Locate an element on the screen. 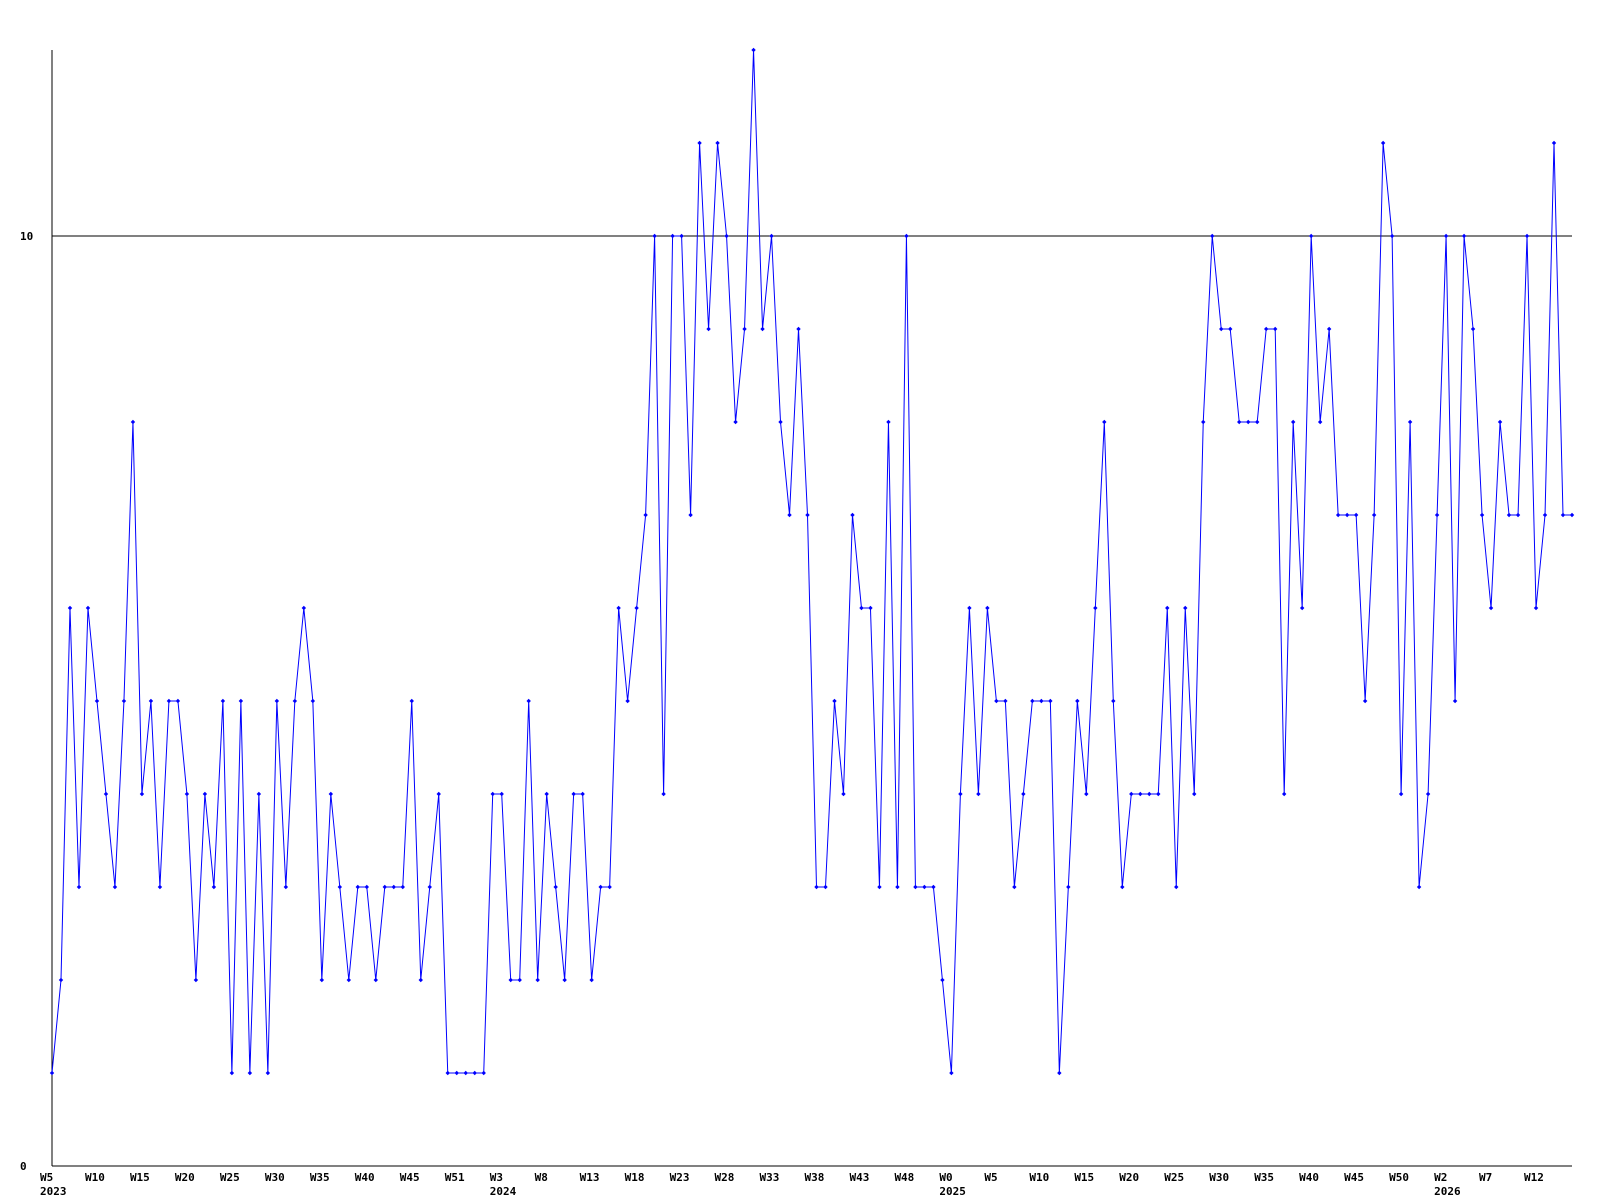 This screenshot has width=1600, height=1200. x-tick-label: W15 is located at coordinates (140, 1177).